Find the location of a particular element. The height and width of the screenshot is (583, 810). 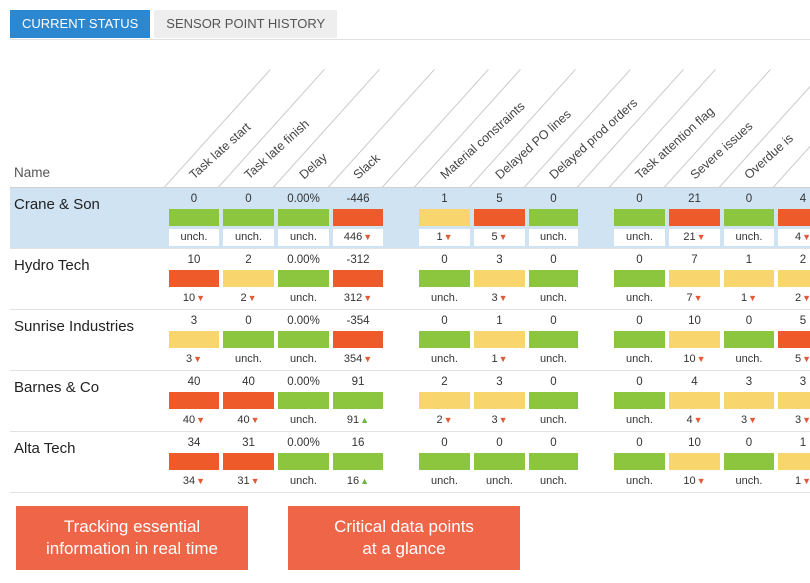

cell-change: 2▼ is located at coordinates (794, 298).